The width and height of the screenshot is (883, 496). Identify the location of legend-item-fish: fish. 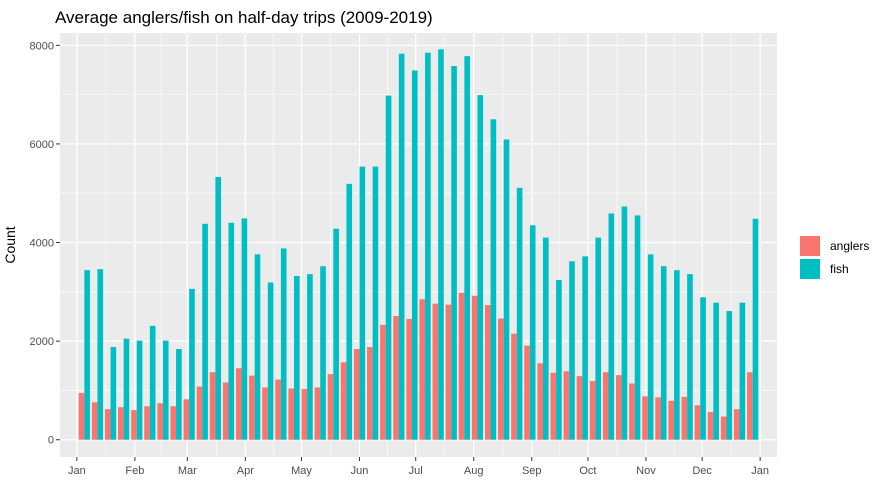
(834, 268).